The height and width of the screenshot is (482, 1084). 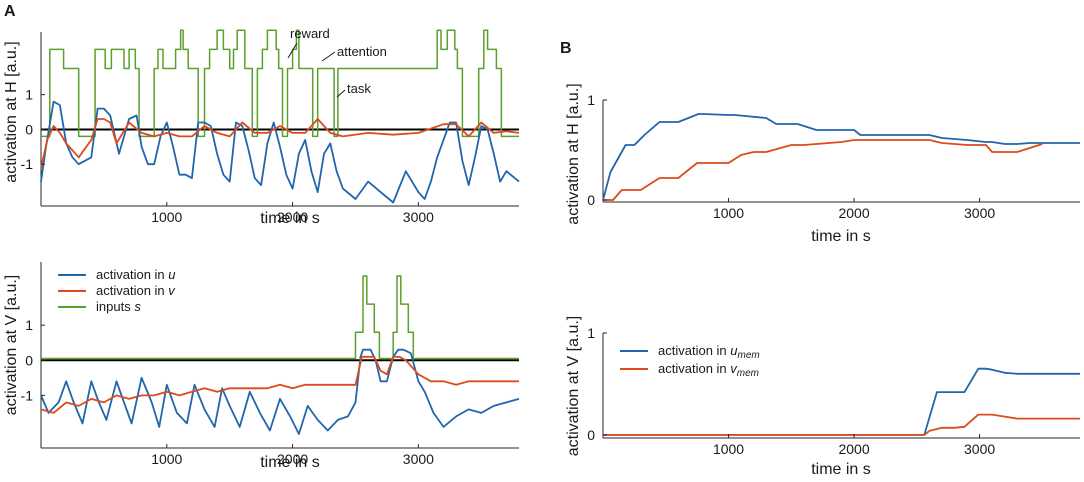 I want to click on legend-a-label-u-prefix: activation in, so click(x=132, y=274).